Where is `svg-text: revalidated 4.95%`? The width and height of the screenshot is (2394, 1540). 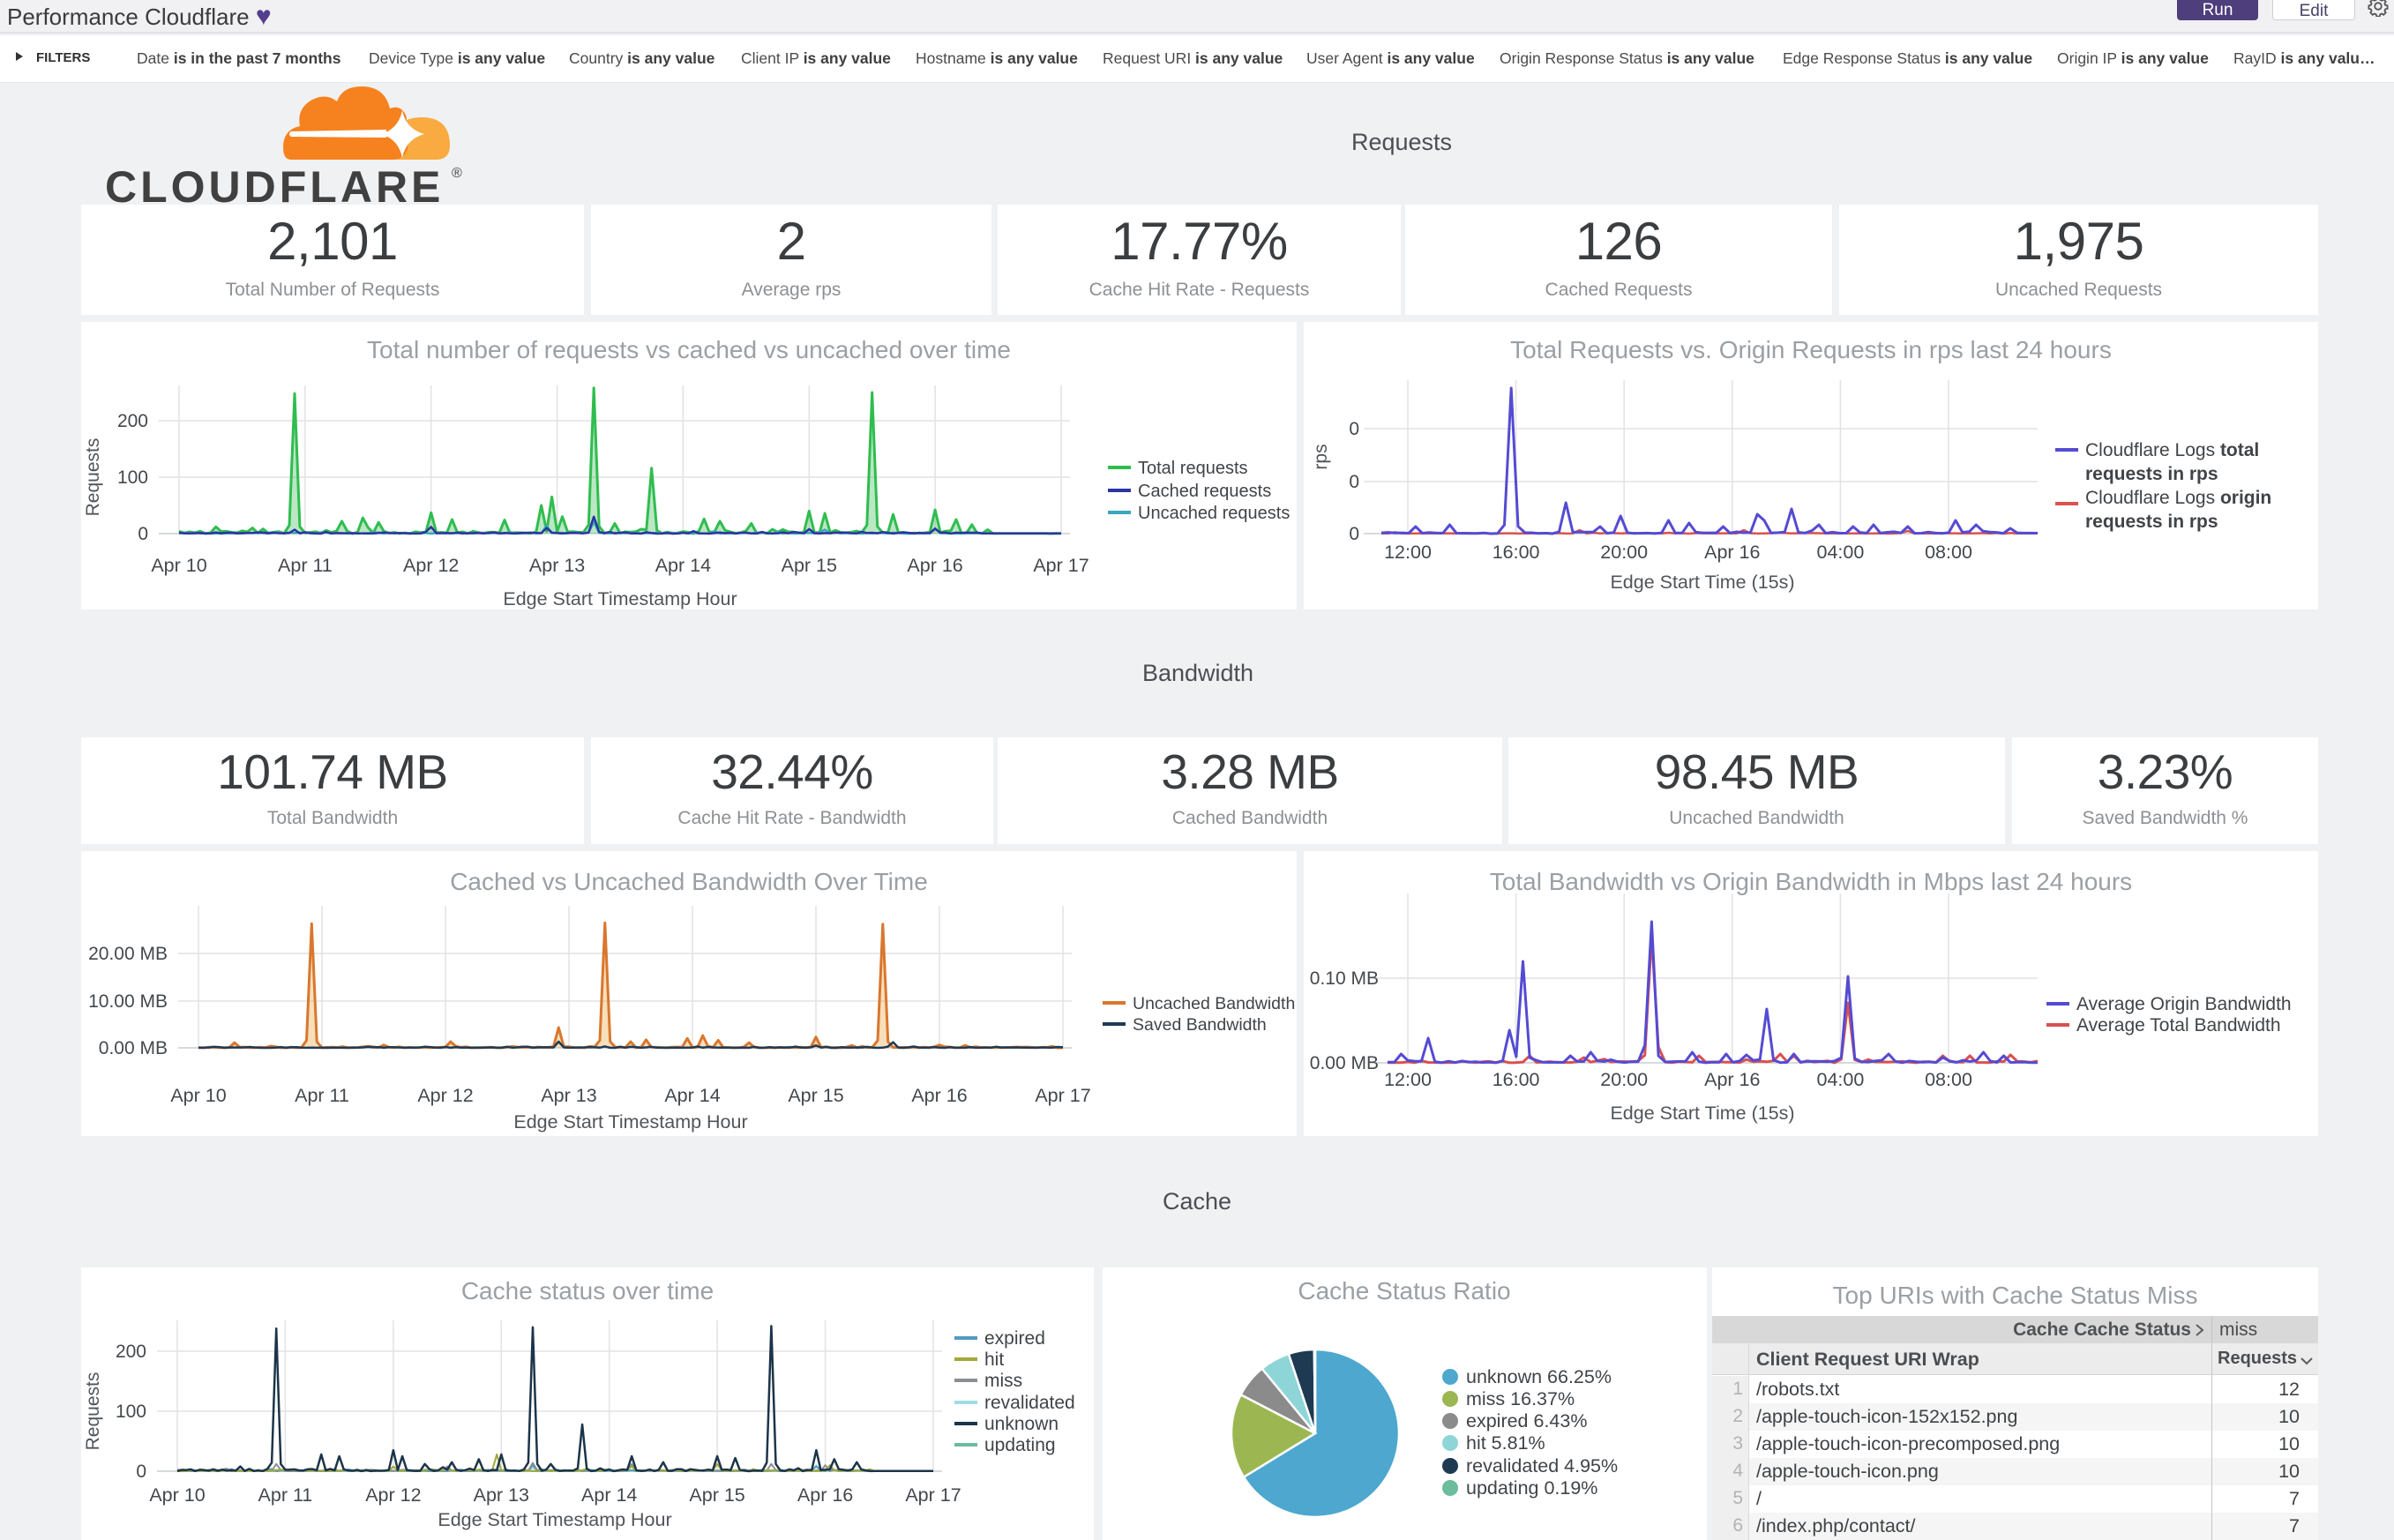 svg-text: revalidated 4.95% is located at coordinates (1542, 1465).